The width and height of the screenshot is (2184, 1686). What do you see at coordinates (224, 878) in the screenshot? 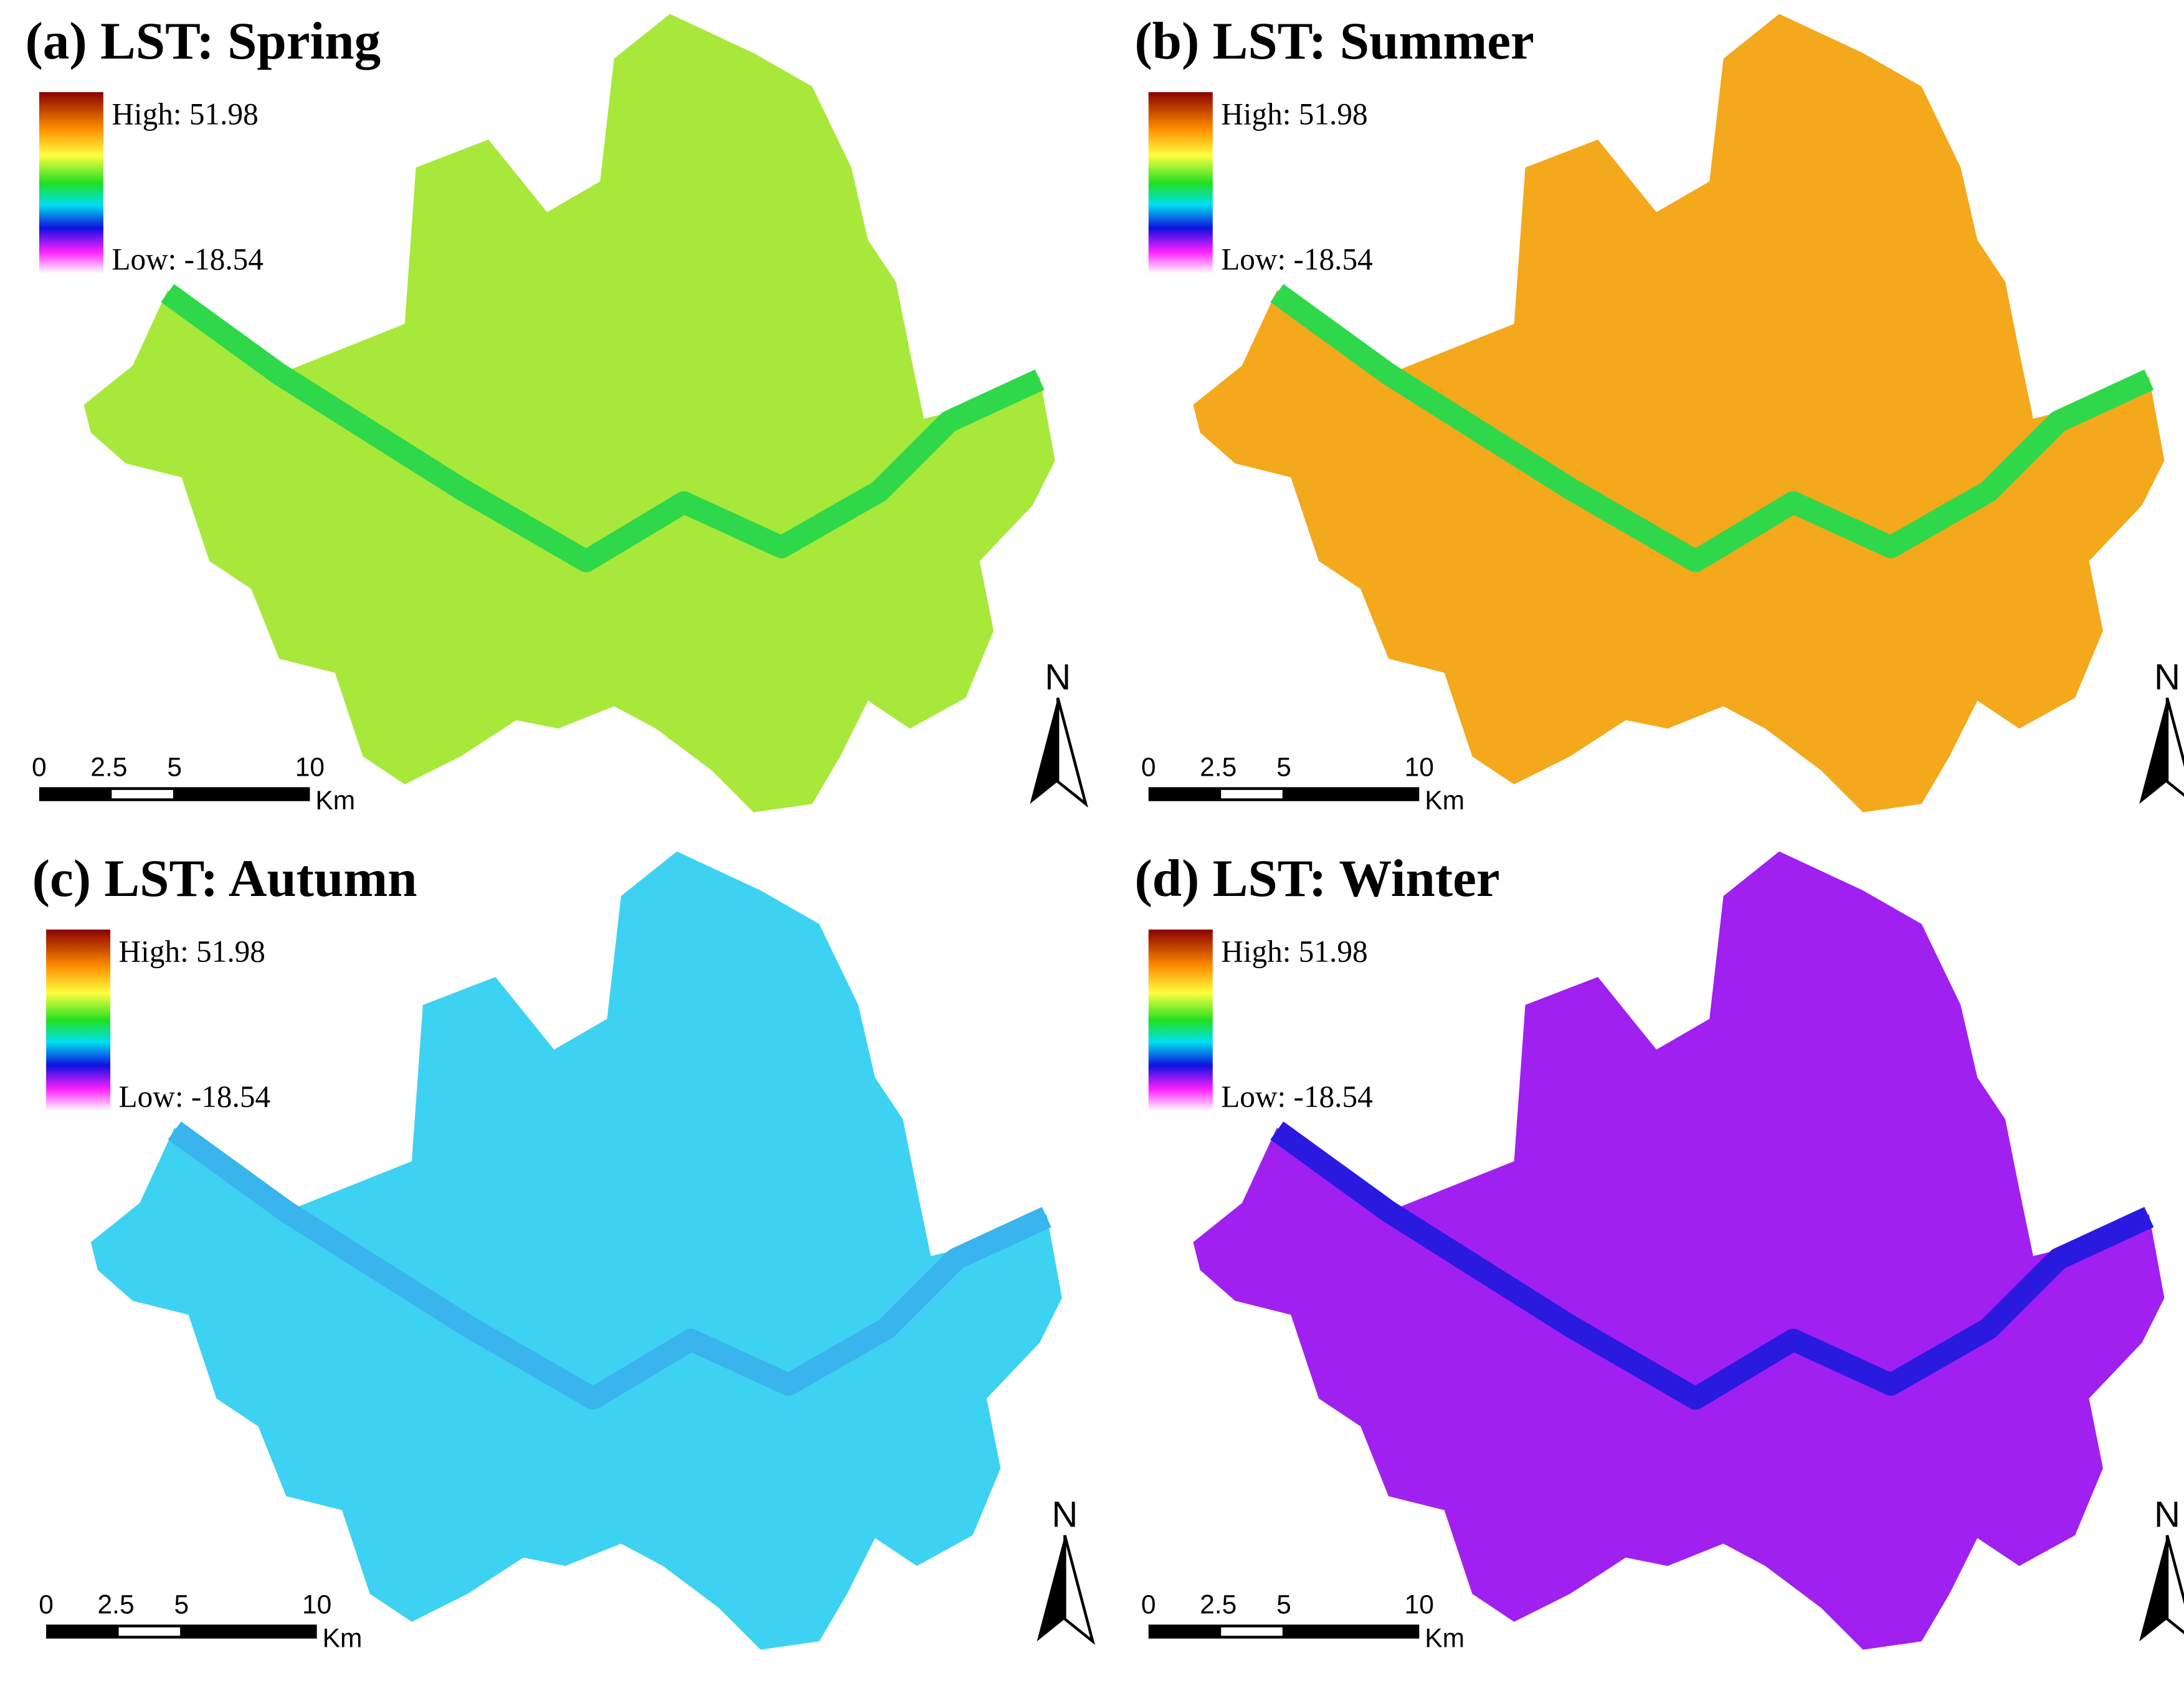
I see `panel-title: (c) LST: Autumn` at bounding box center [224, 878].